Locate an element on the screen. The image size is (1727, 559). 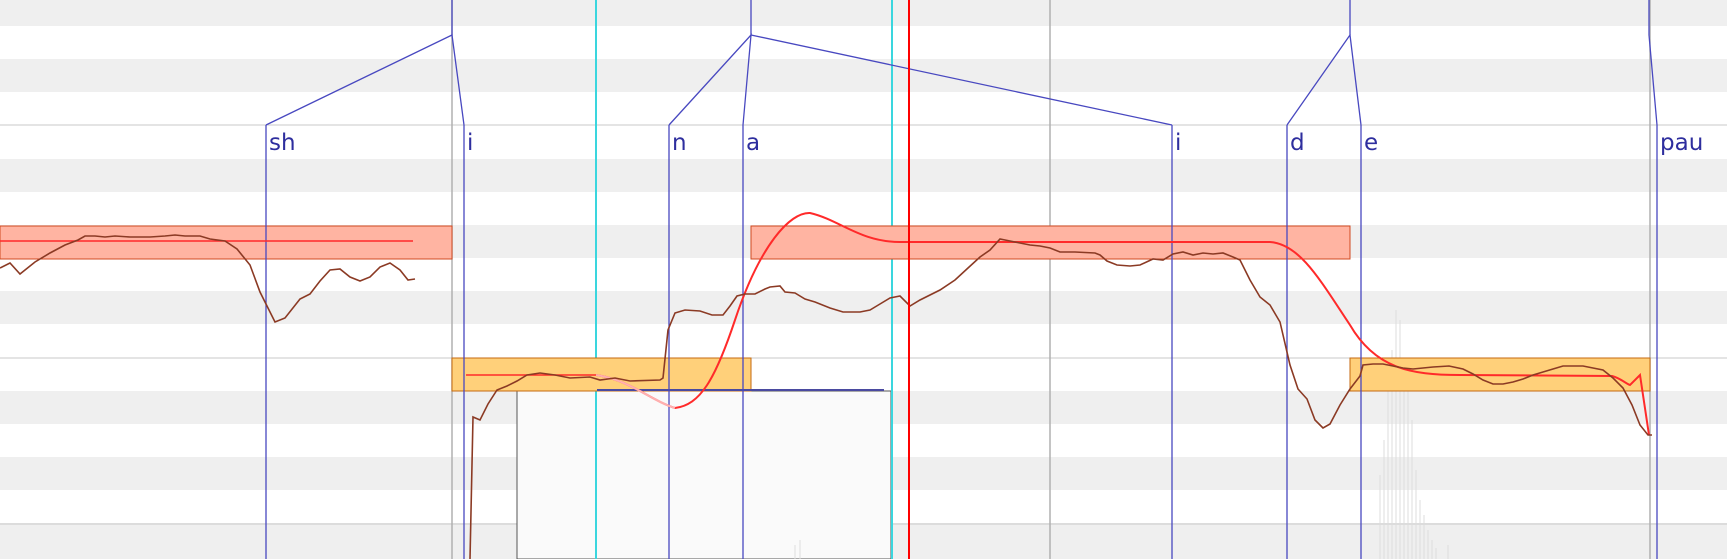
phoneme-label: sh is located at coordinates (282, 143).